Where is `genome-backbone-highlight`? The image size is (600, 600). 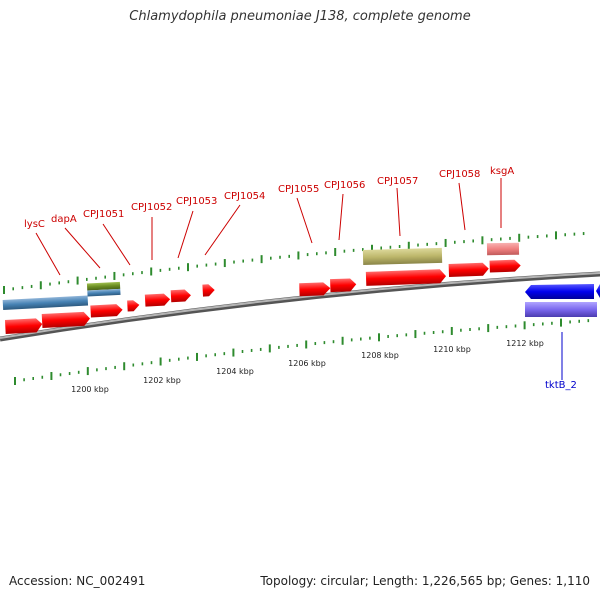
genome-backbone-highlight is located at coordinates (300, 305).